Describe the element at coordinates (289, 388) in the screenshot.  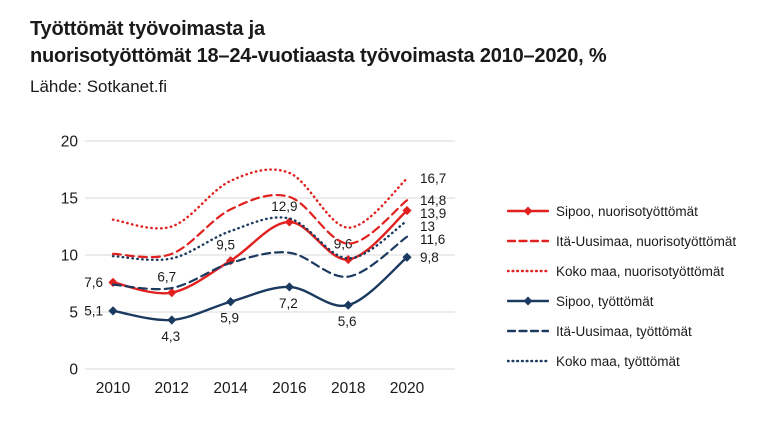
I see `x-tick-label-2016: 2016` at that location.